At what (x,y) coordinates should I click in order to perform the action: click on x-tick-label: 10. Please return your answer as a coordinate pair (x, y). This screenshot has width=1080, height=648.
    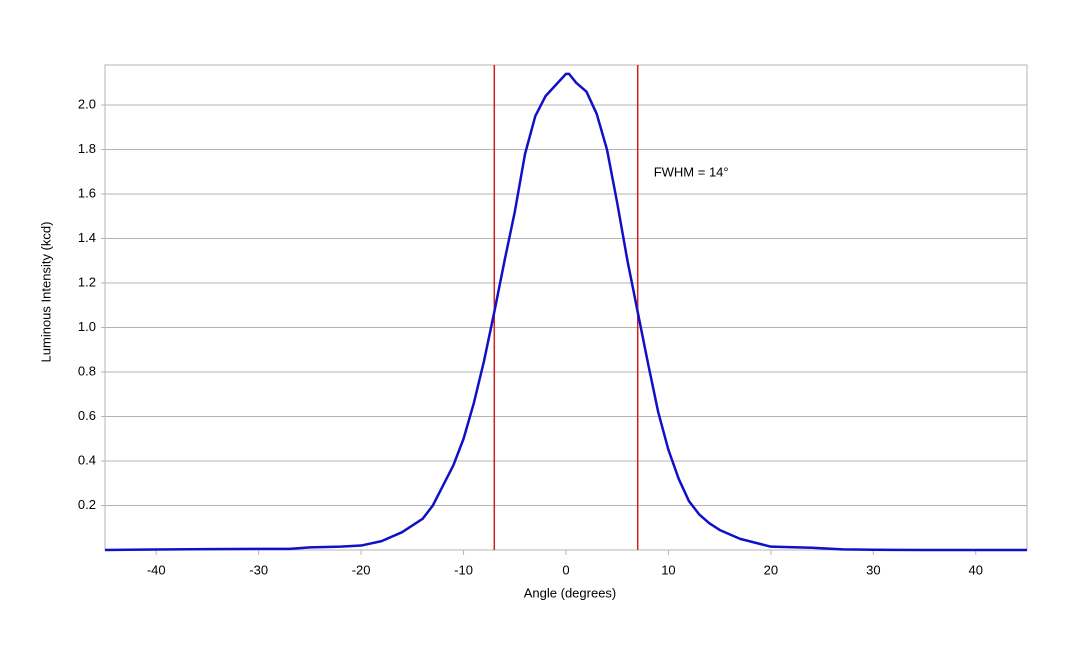
    Looking at the image, I should click on (668, 569).